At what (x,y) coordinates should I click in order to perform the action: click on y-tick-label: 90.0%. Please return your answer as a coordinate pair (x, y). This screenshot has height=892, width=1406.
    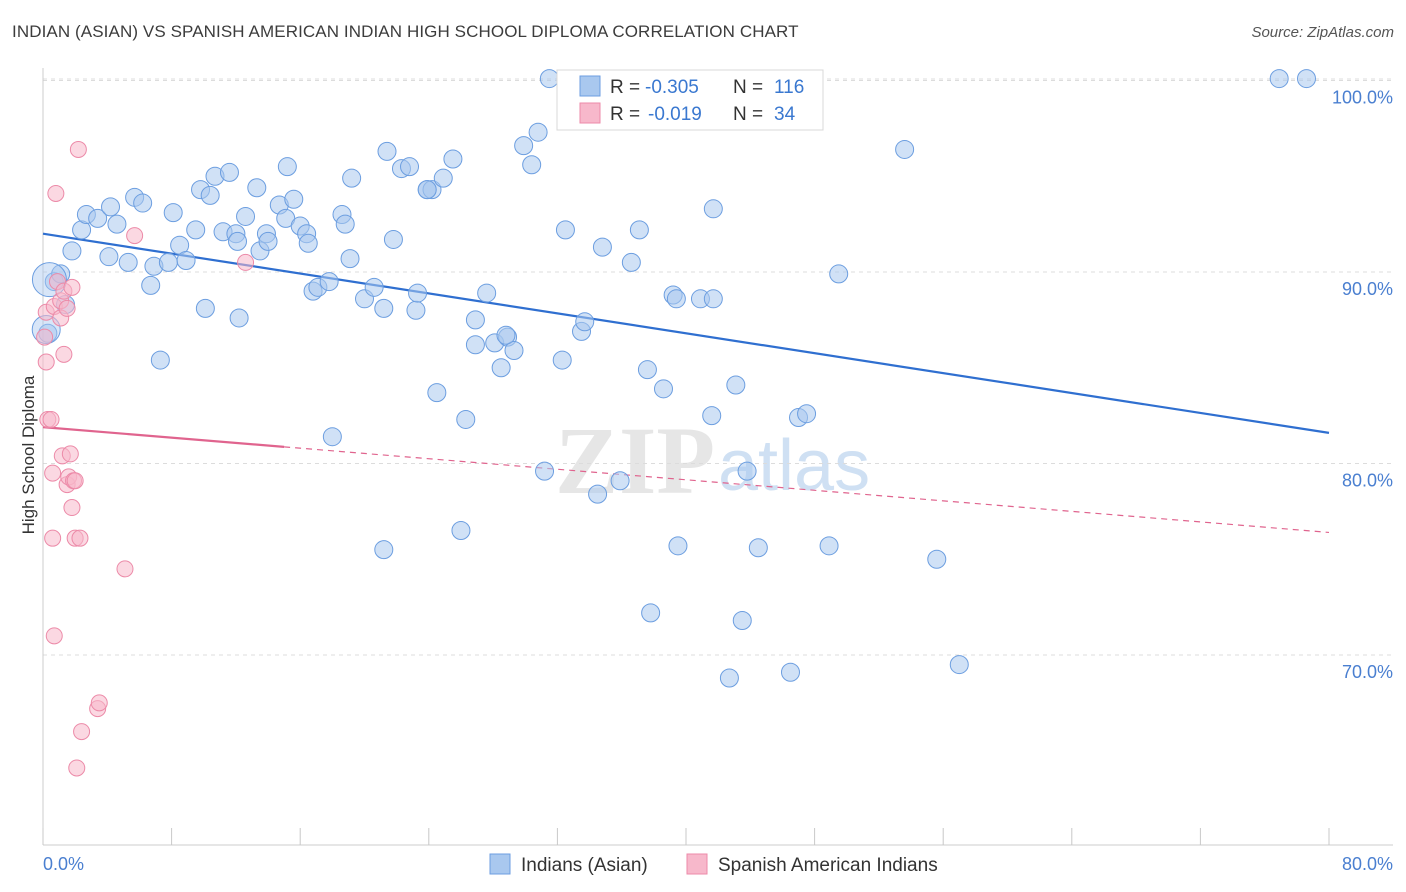
    Looking at the image, I should click on (1367, 289).